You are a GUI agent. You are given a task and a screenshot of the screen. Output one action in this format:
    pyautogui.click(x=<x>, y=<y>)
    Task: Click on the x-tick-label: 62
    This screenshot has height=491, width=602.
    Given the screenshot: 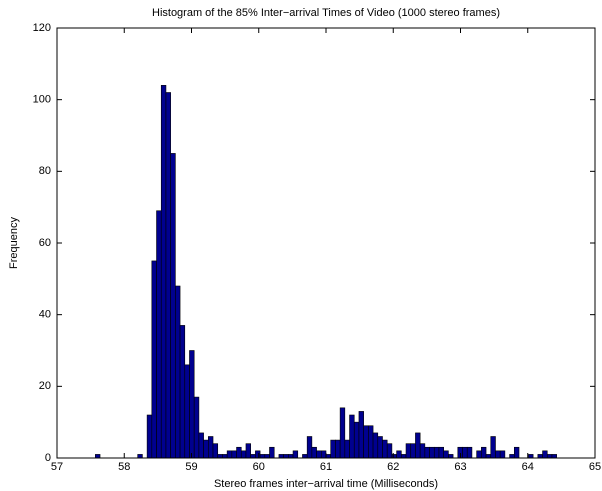 What is the action you would take?
    pyautogui.click(x=393, y=467)
    